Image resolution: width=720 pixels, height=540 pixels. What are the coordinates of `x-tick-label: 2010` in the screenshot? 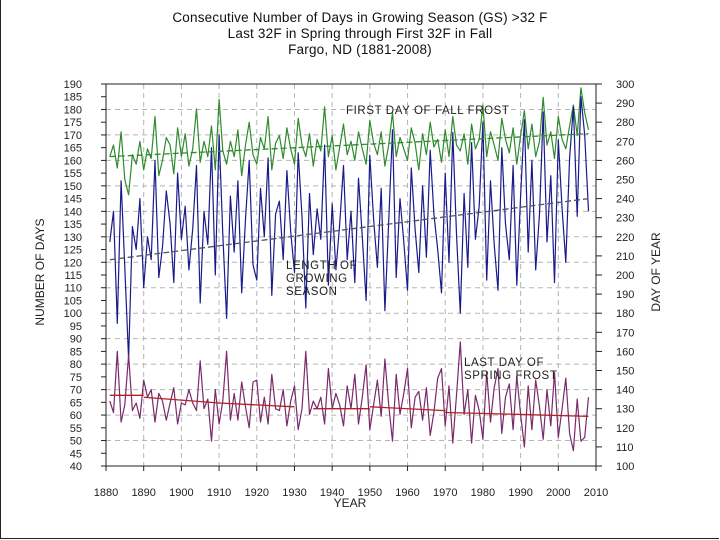 It's located at (596, 493).